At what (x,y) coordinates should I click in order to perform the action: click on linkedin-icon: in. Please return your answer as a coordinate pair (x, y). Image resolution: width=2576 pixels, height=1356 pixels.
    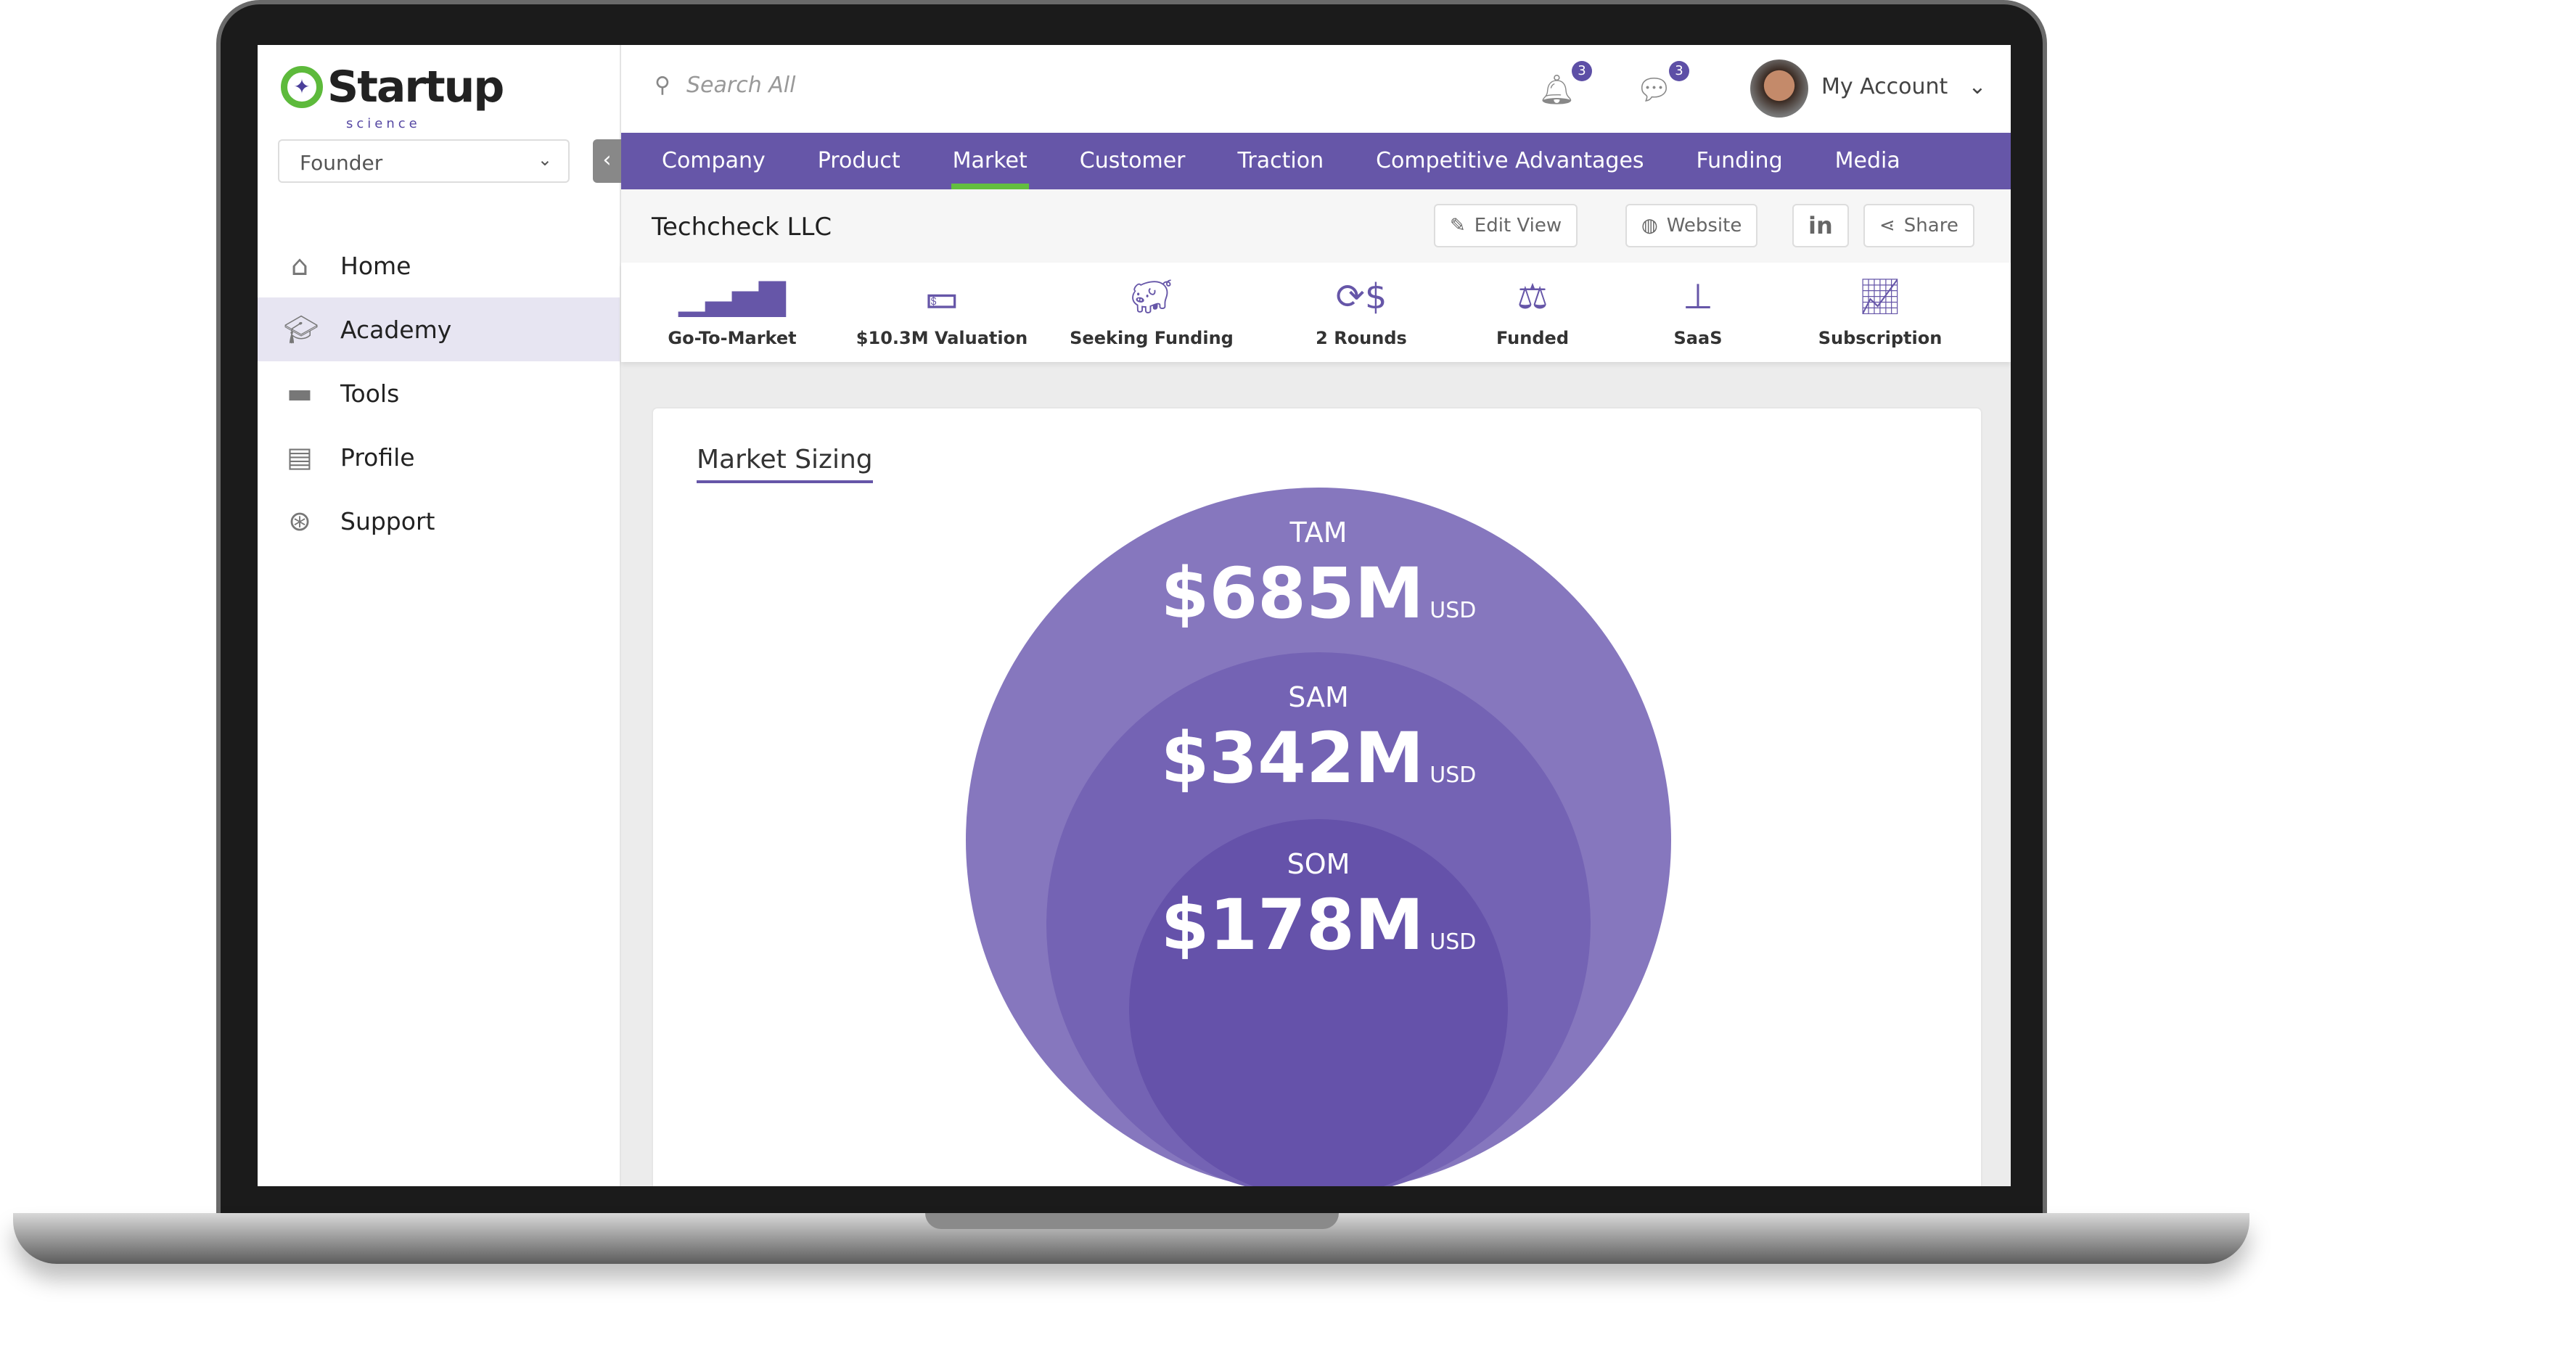
    Looking at the image, I should click on (1820, 226).